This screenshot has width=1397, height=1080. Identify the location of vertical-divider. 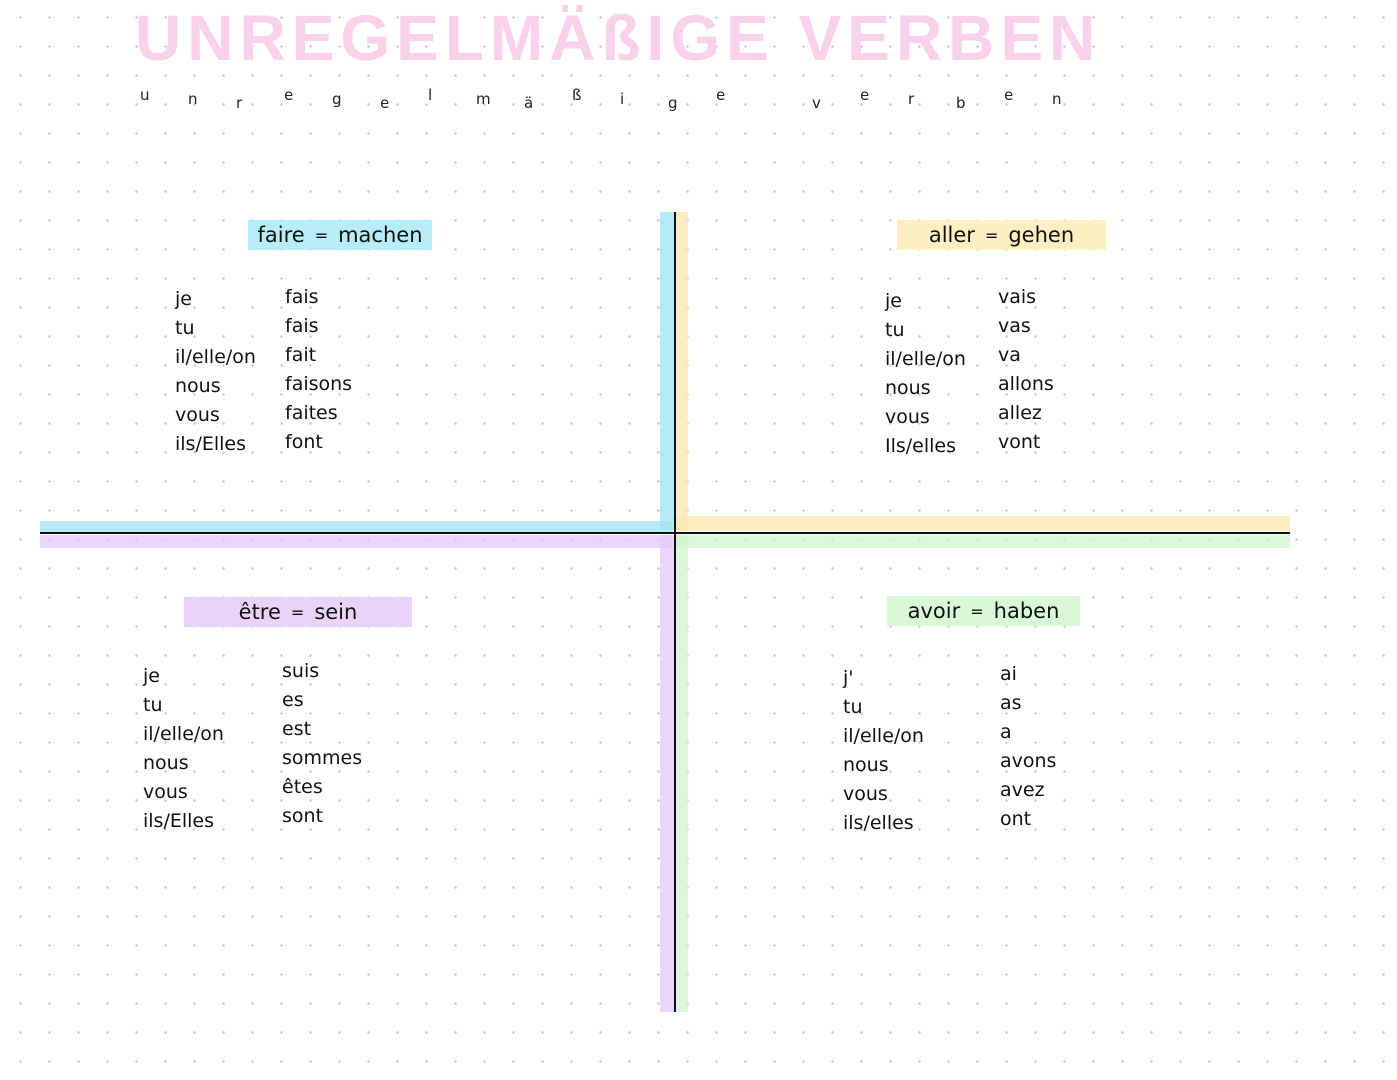
(675, 612).